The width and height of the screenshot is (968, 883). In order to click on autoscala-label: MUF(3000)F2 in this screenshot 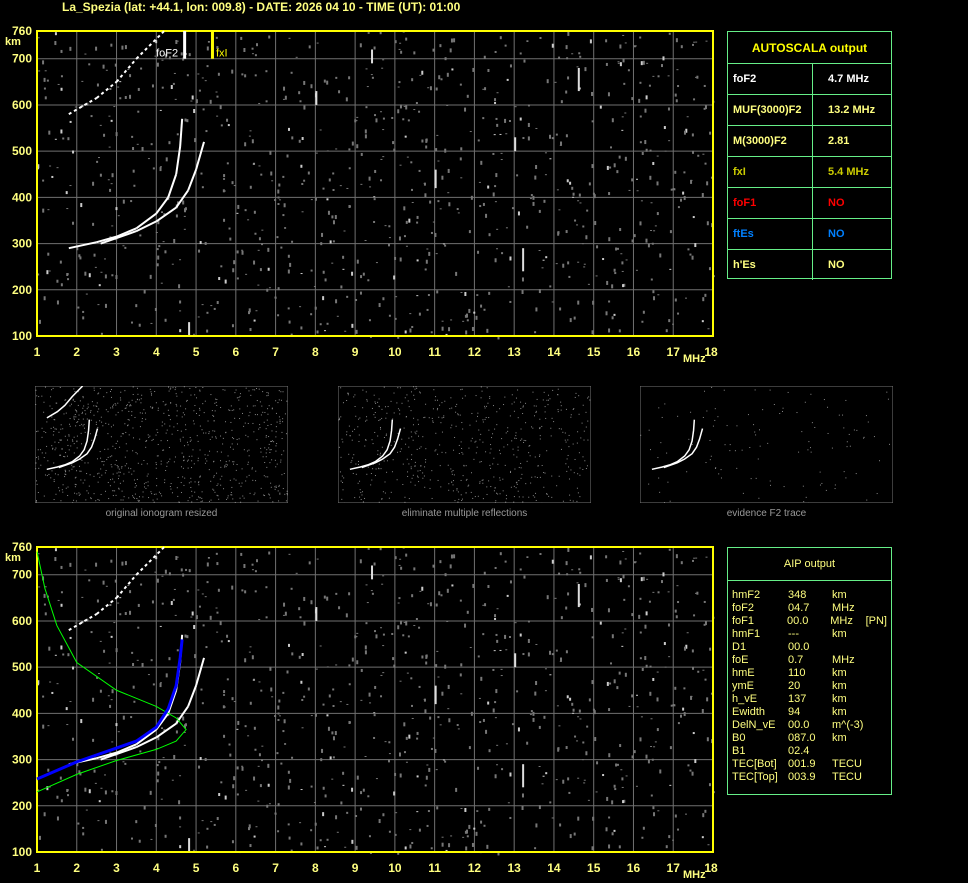, I will do `click(770, 110)`.